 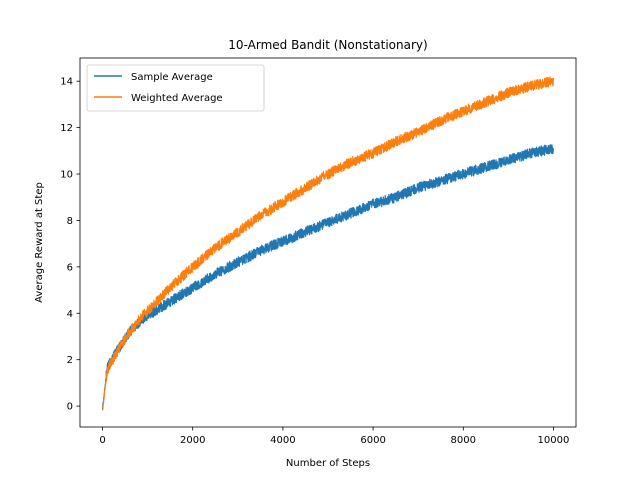 What do you see at coordinates (66, 82) in the screenshot?
I see `y-tick-label: 14` at bounding box center [66, 82].